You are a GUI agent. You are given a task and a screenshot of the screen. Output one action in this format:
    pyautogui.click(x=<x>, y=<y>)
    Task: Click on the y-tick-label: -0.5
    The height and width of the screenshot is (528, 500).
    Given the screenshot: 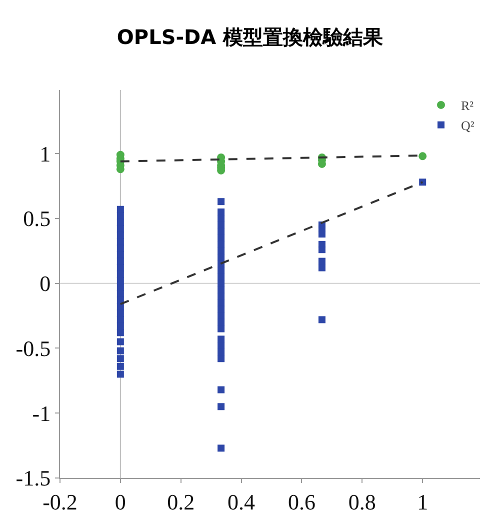 What is the action you would take?
    pyautogui.click(x=33, y=348)
    